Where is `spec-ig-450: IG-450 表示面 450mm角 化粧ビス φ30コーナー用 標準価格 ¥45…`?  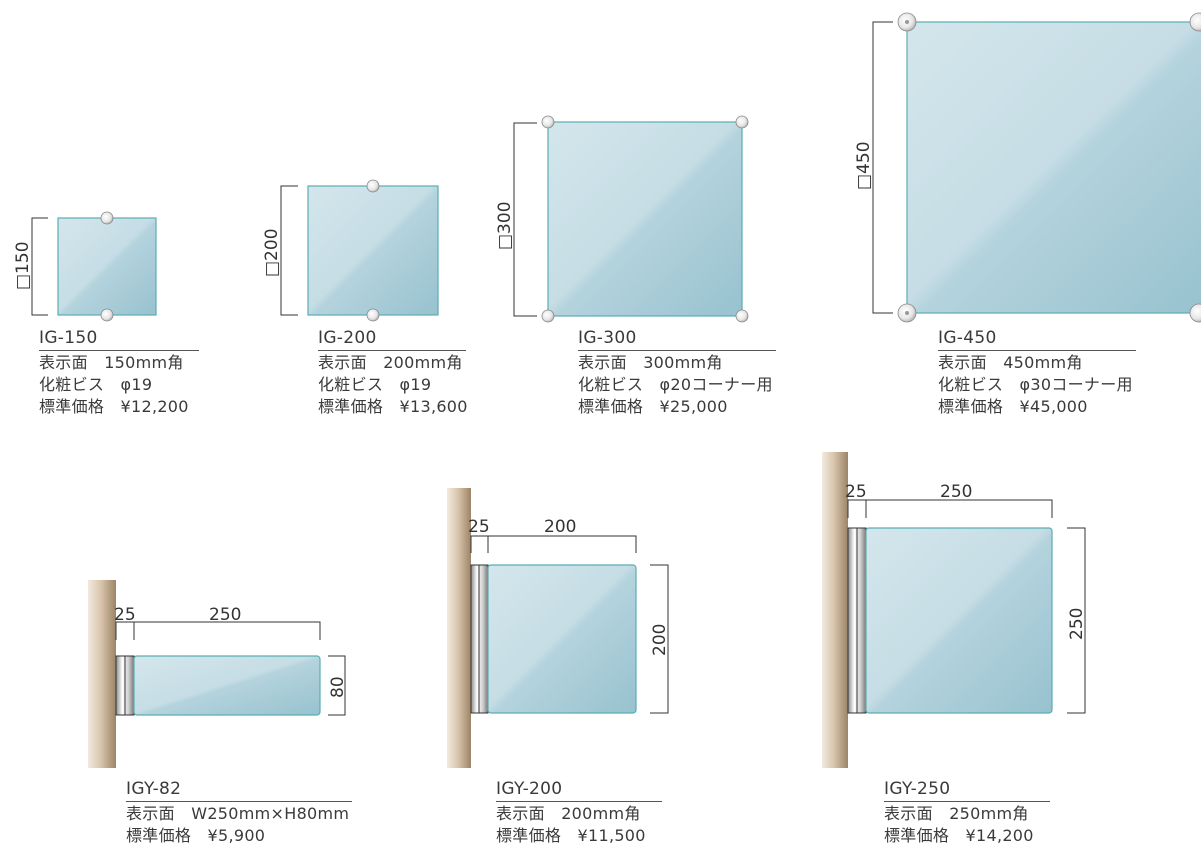 spec-ig-450: IG-450 表示面 450mm角 化粧ビス φ30コーナー用 標準価格 ¥45… is located at coordinates (1037, 372).